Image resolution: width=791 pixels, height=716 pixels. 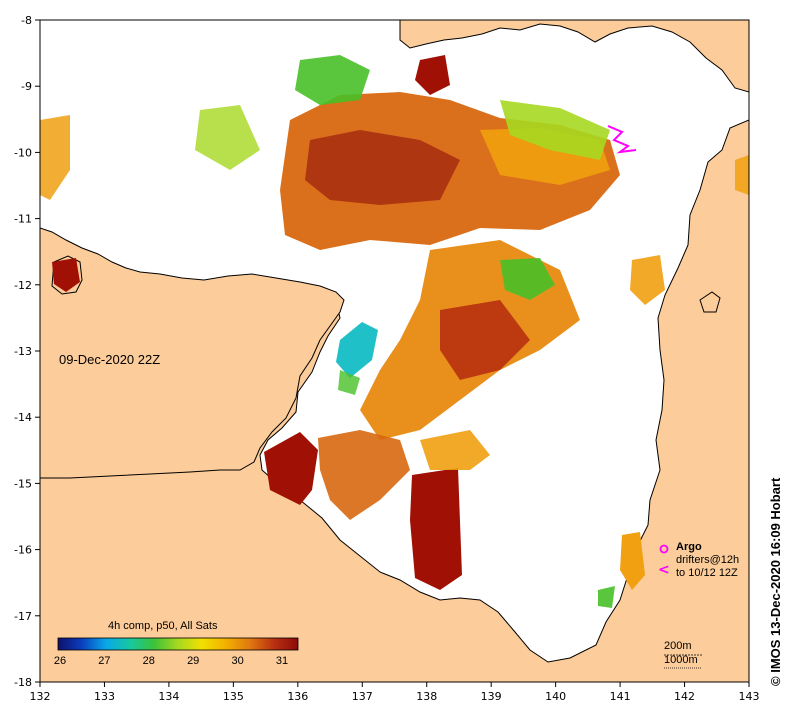 I want to click on y-tick-label: -16, so click(x=23, y=550).